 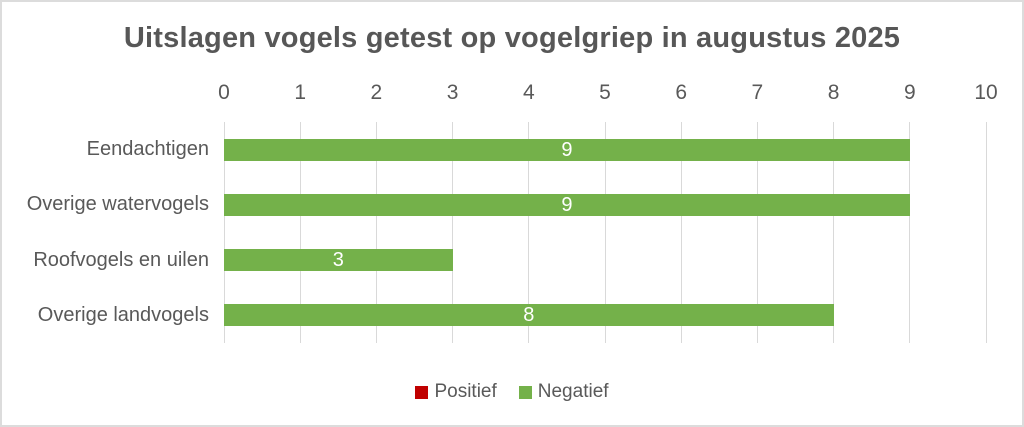 I want to click on x-axis-tick-label: 8, so click(x=833, y=92).